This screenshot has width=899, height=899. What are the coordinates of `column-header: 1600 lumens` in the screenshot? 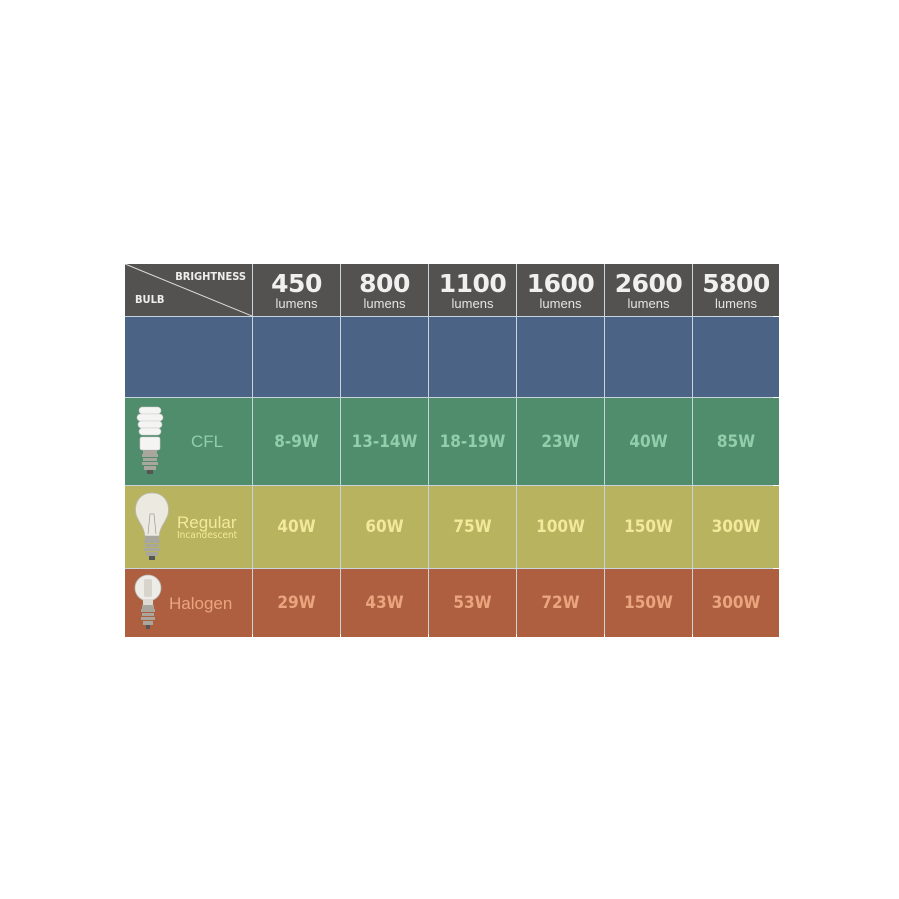 It's located at (560, 290).